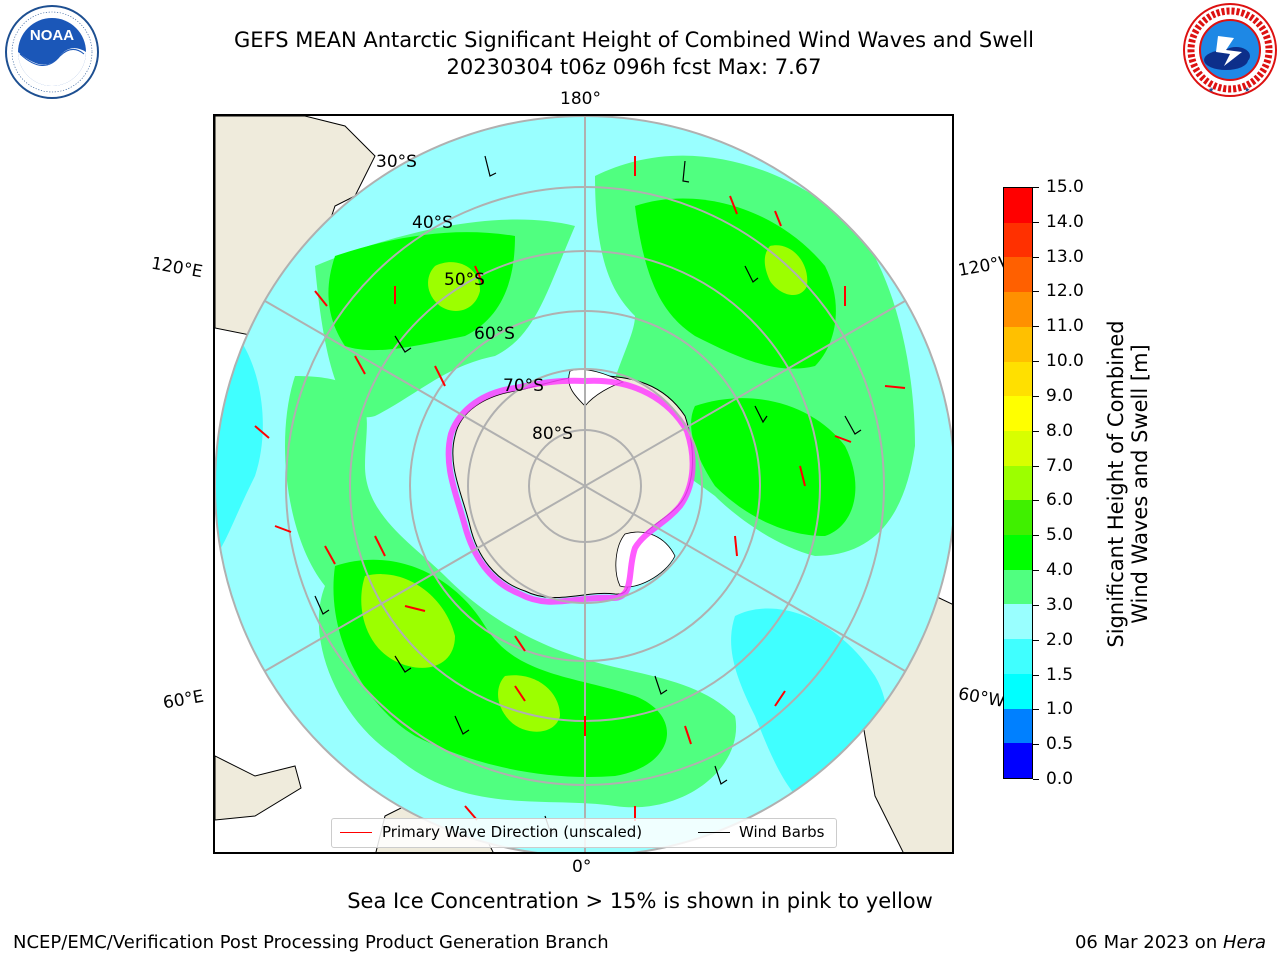  What do you see at coordinates (552, 434) in the screenshot?
I see `lat-label-80s: 80°S` at bounding box center [552, 434].